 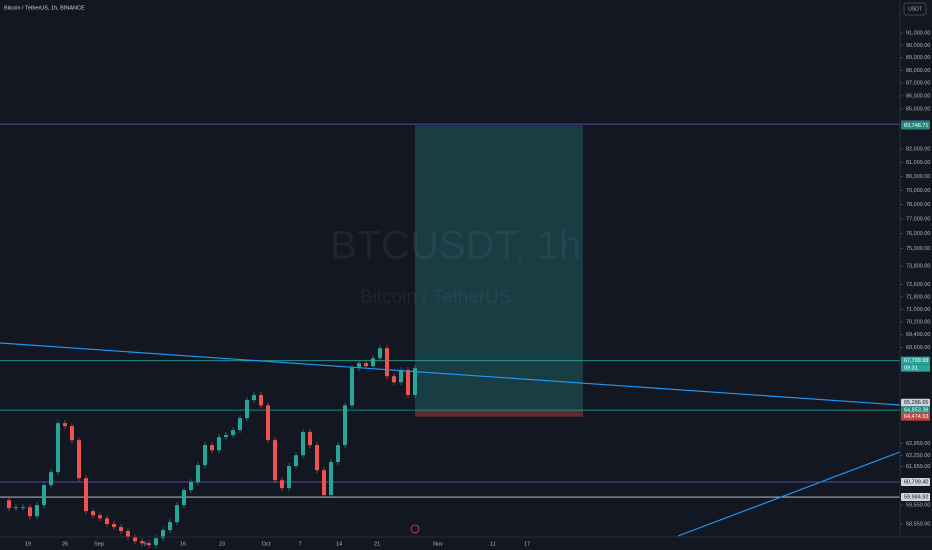 I want to click on price-tick-label: 76,000.00, so click(x=918, y=234).